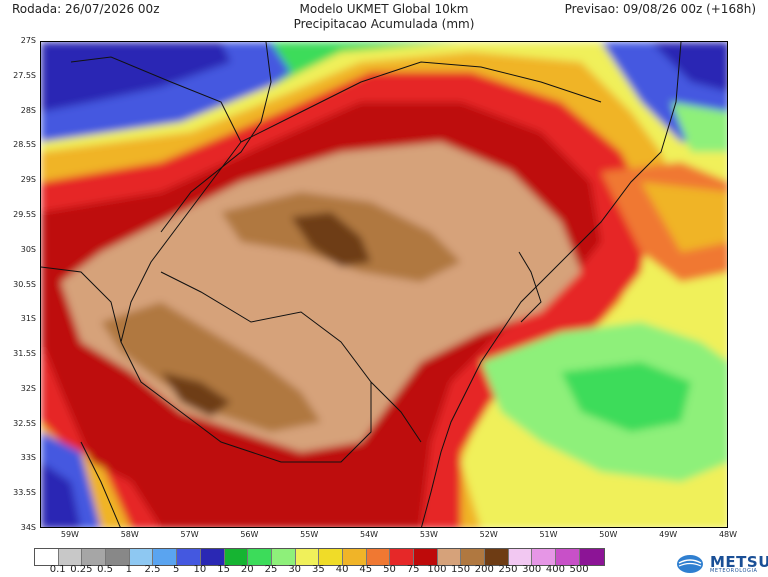  What do you see at coordinates (608, 534) in the screenshot?
I see `lon-tick-label: 50W` at bounding box center [608, 534].